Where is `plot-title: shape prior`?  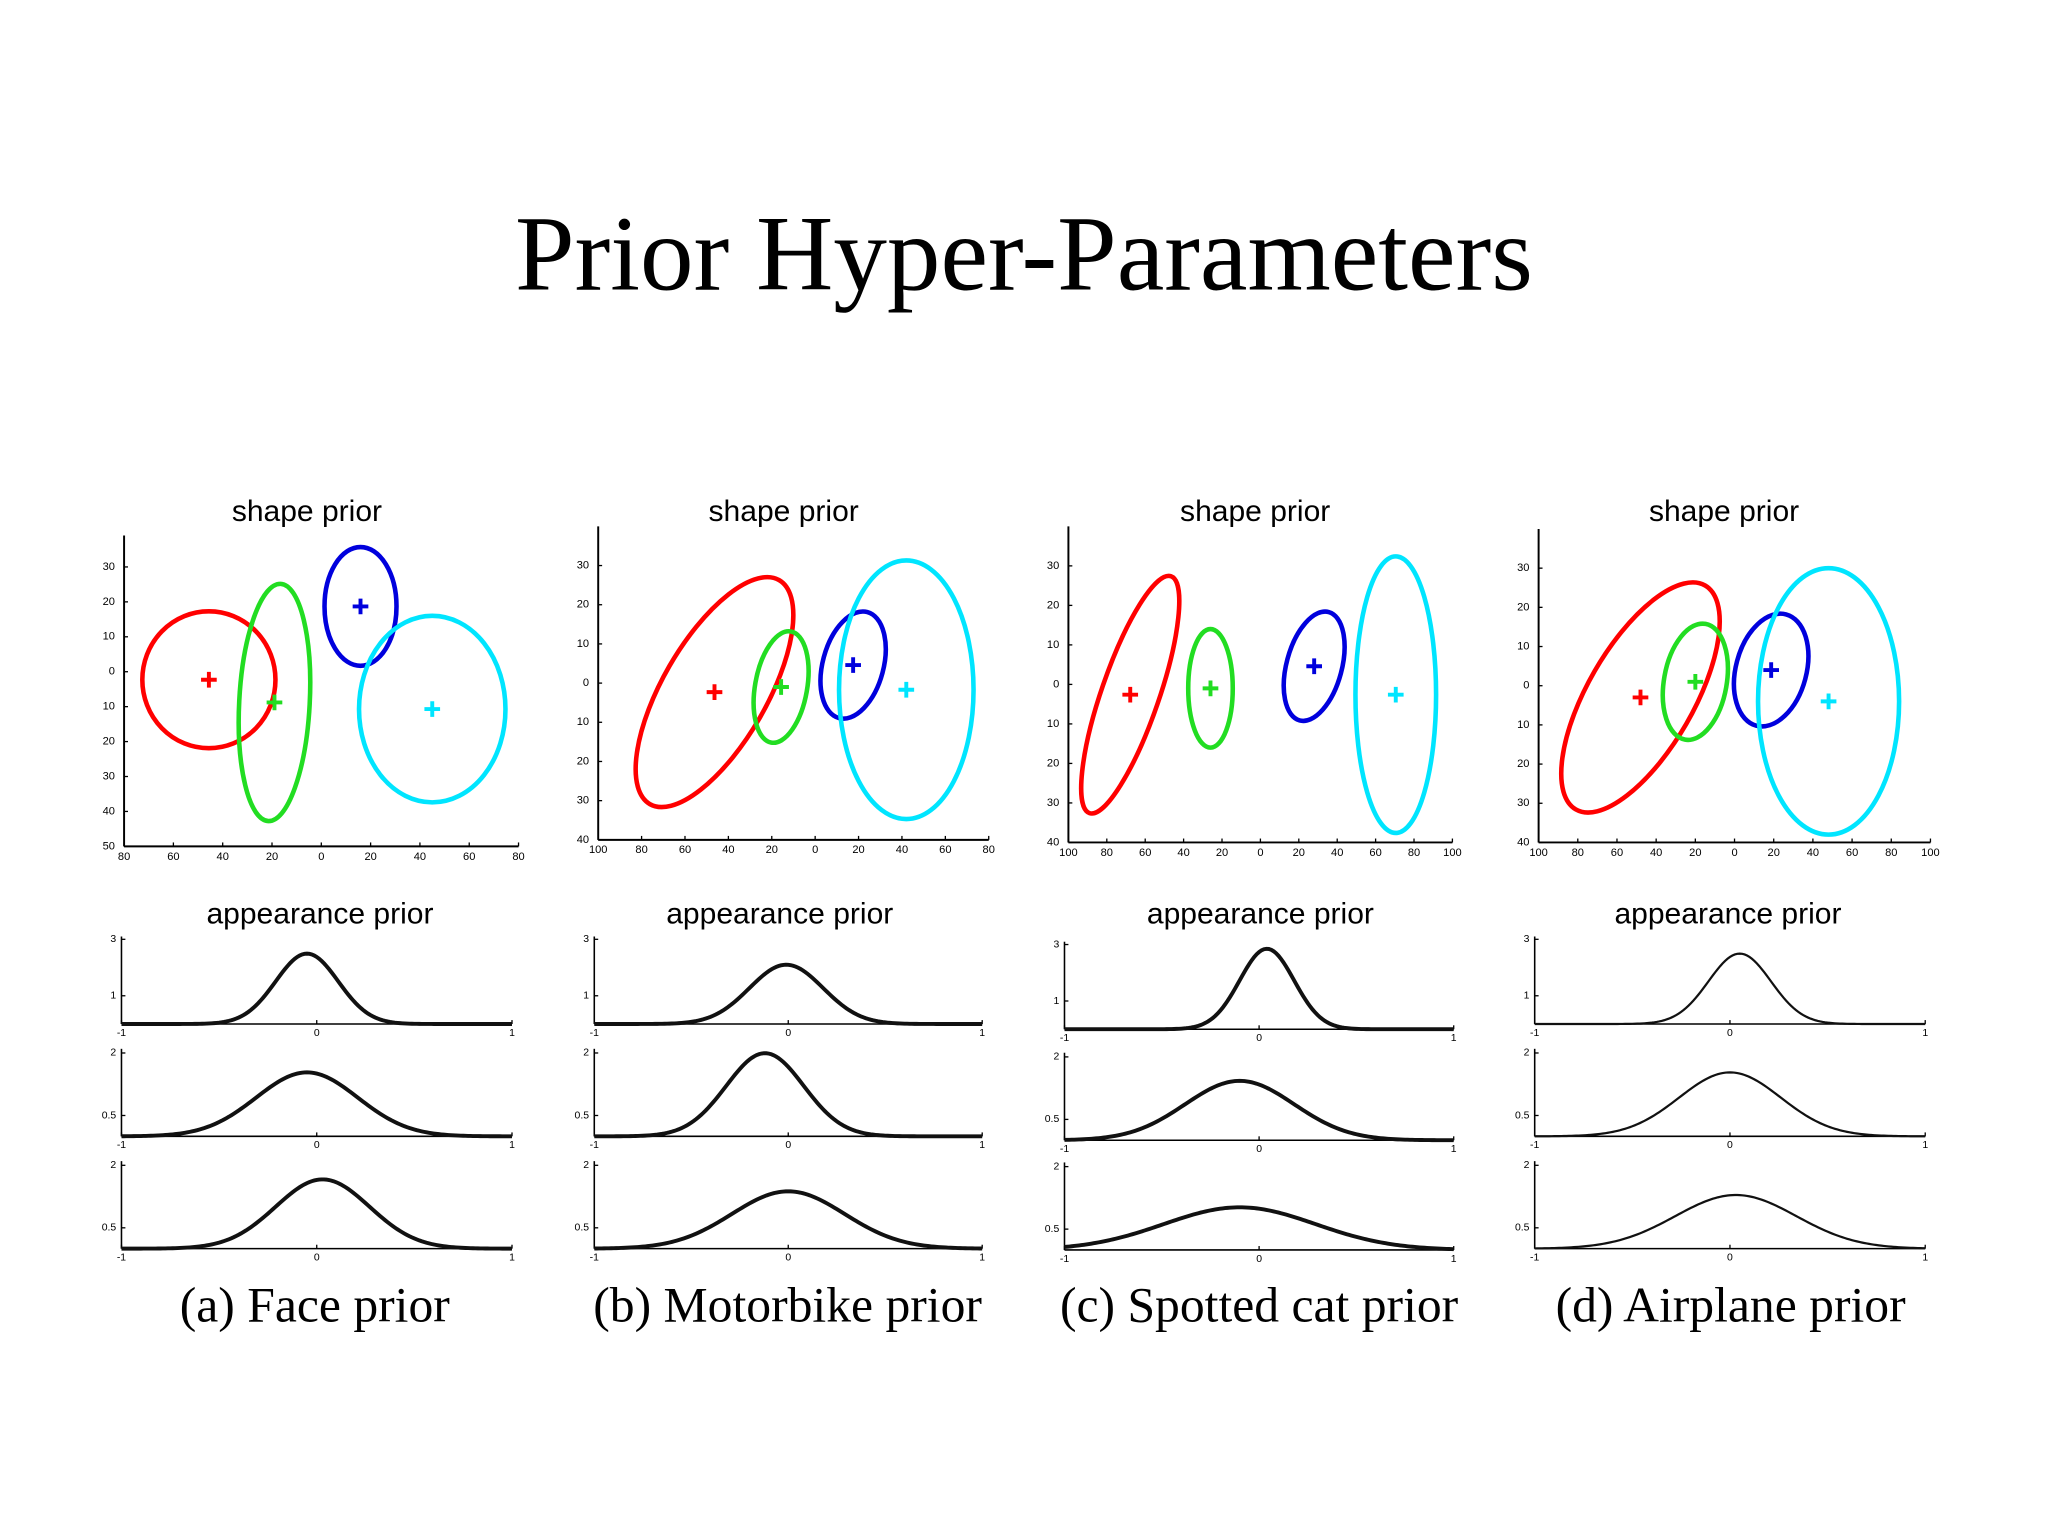
plot-title: shape prior is located at coordinates (784, 511).